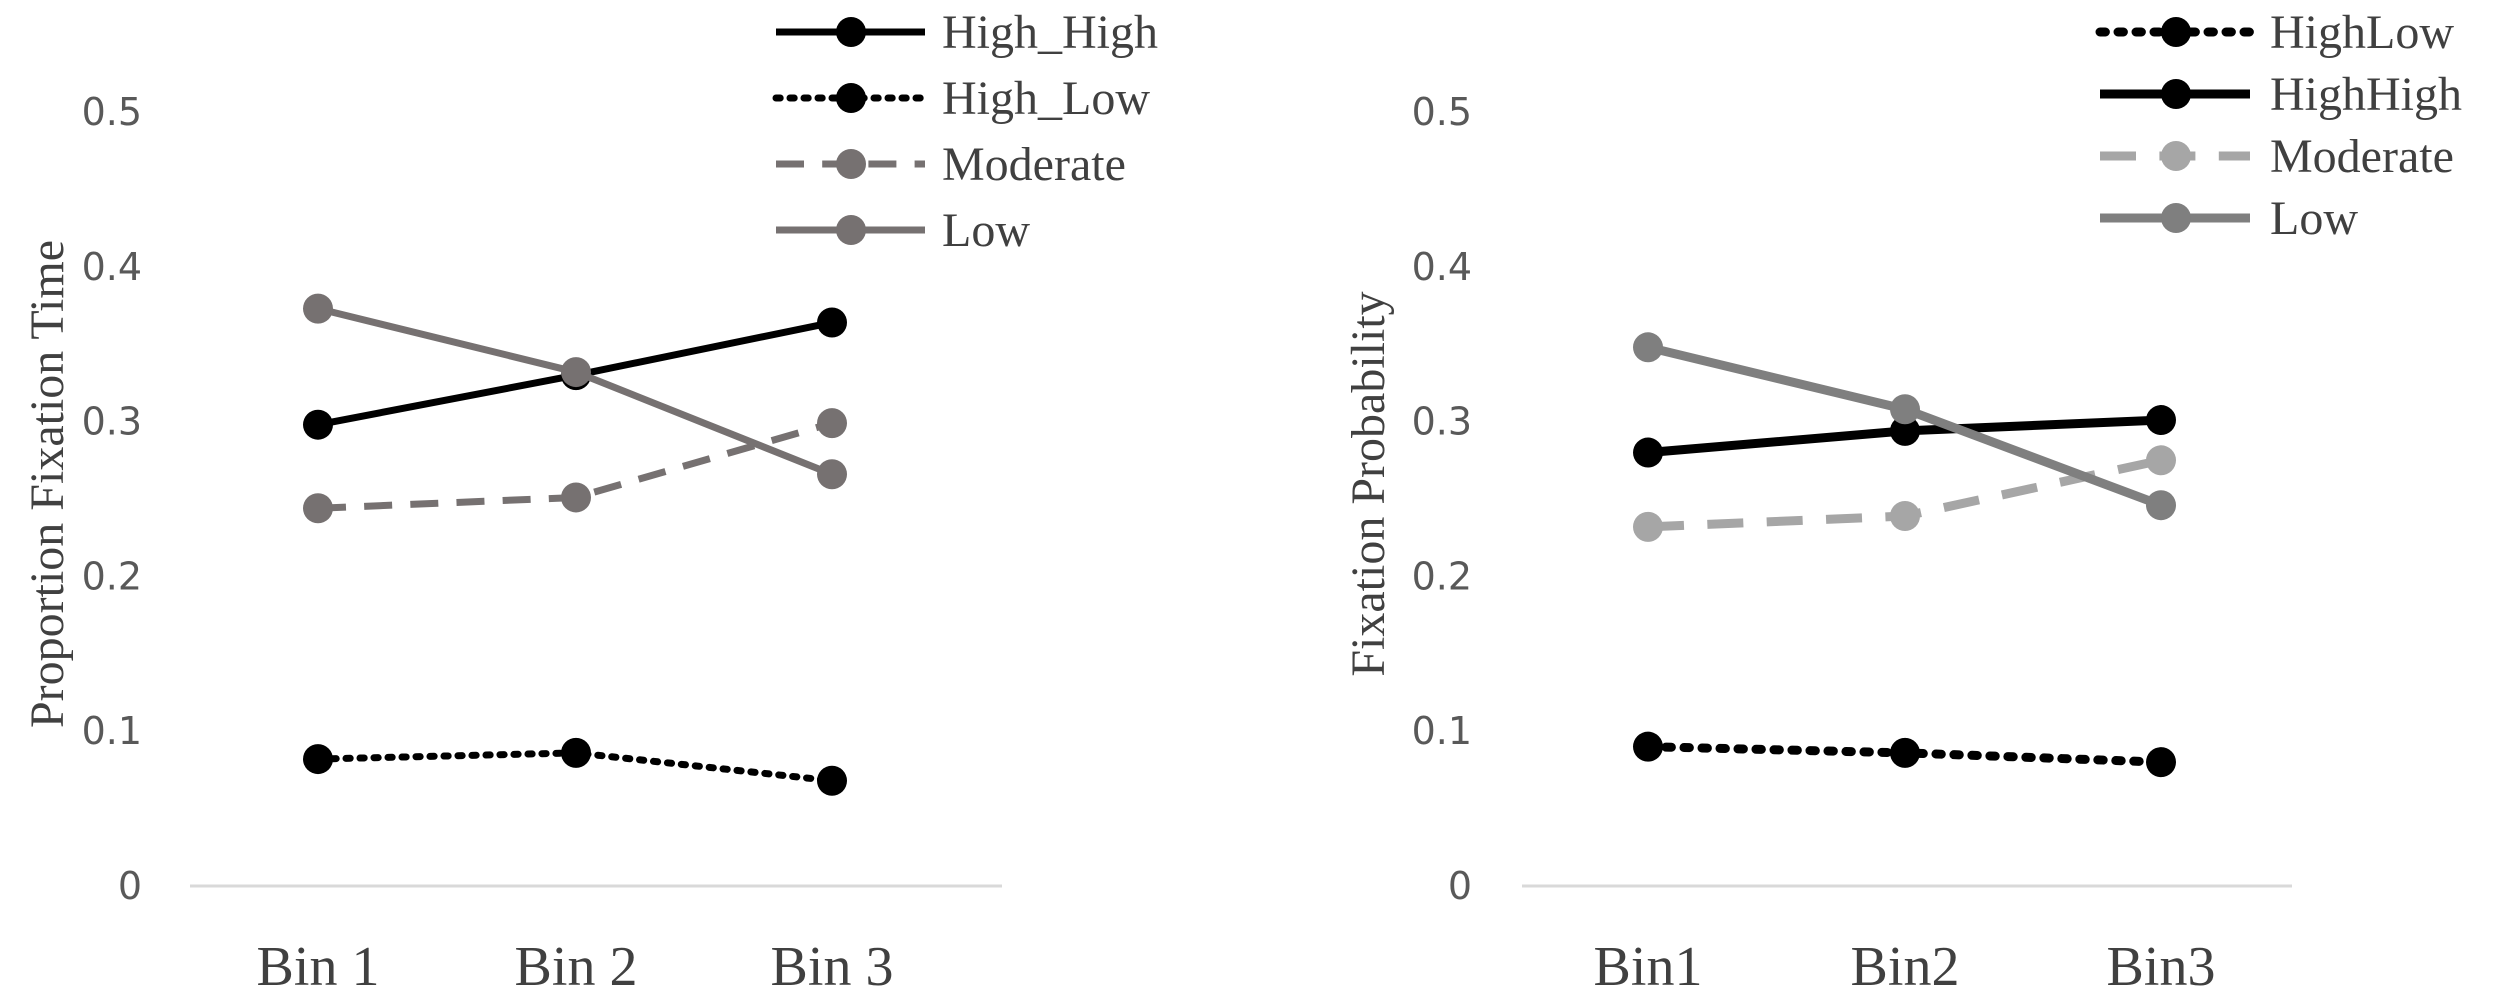 This screenshot has height=1003, width=2500. Describe the element at coordinates (1050, 32) in the screenshot. I see `legend-label: High_High` at that location.